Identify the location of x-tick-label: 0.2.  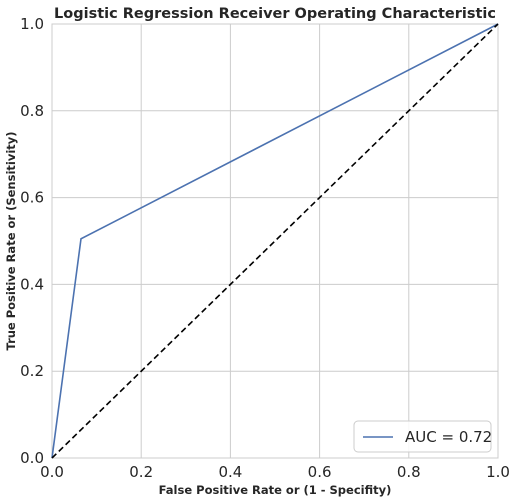
(141, 472).